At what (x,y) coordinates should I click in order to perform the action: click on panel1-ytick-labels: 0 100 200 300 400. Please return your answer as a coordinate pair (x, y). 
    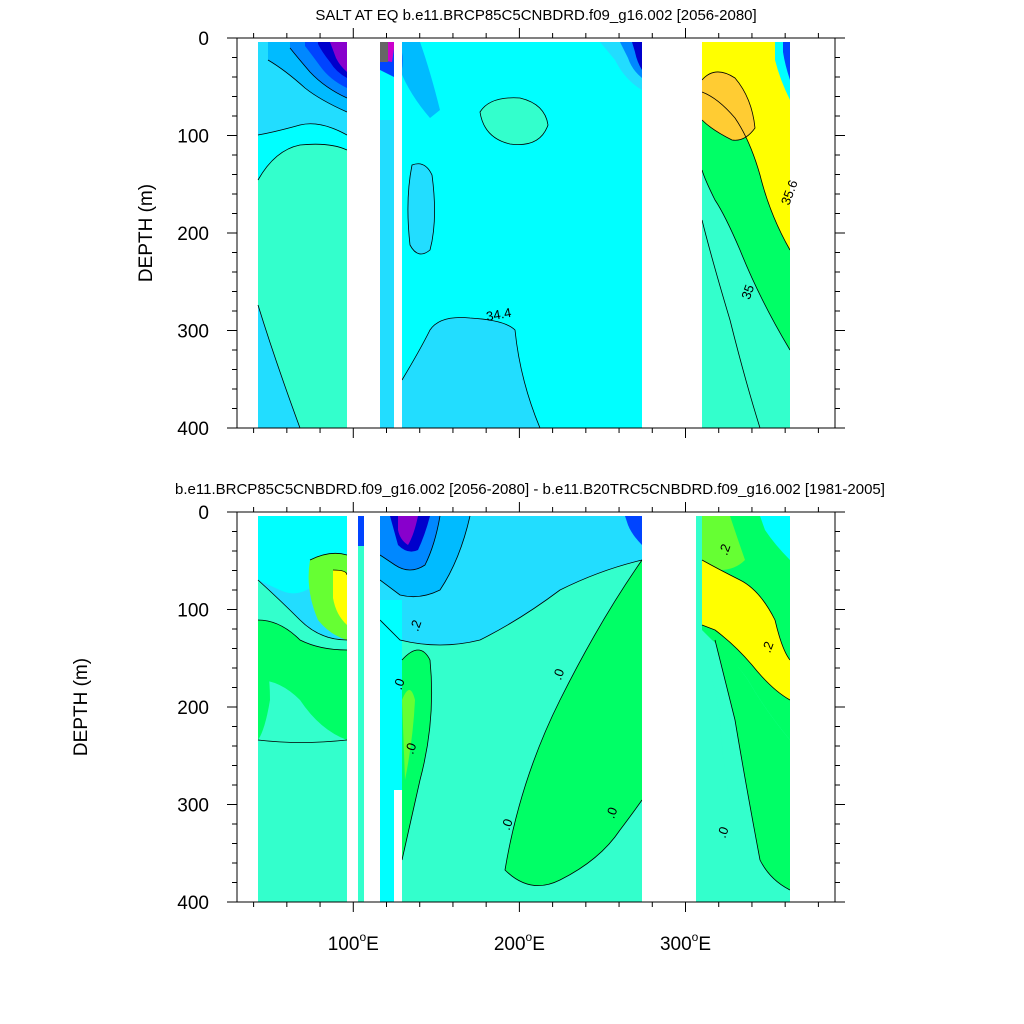
    Looking at the image, I should click on (193, 234).